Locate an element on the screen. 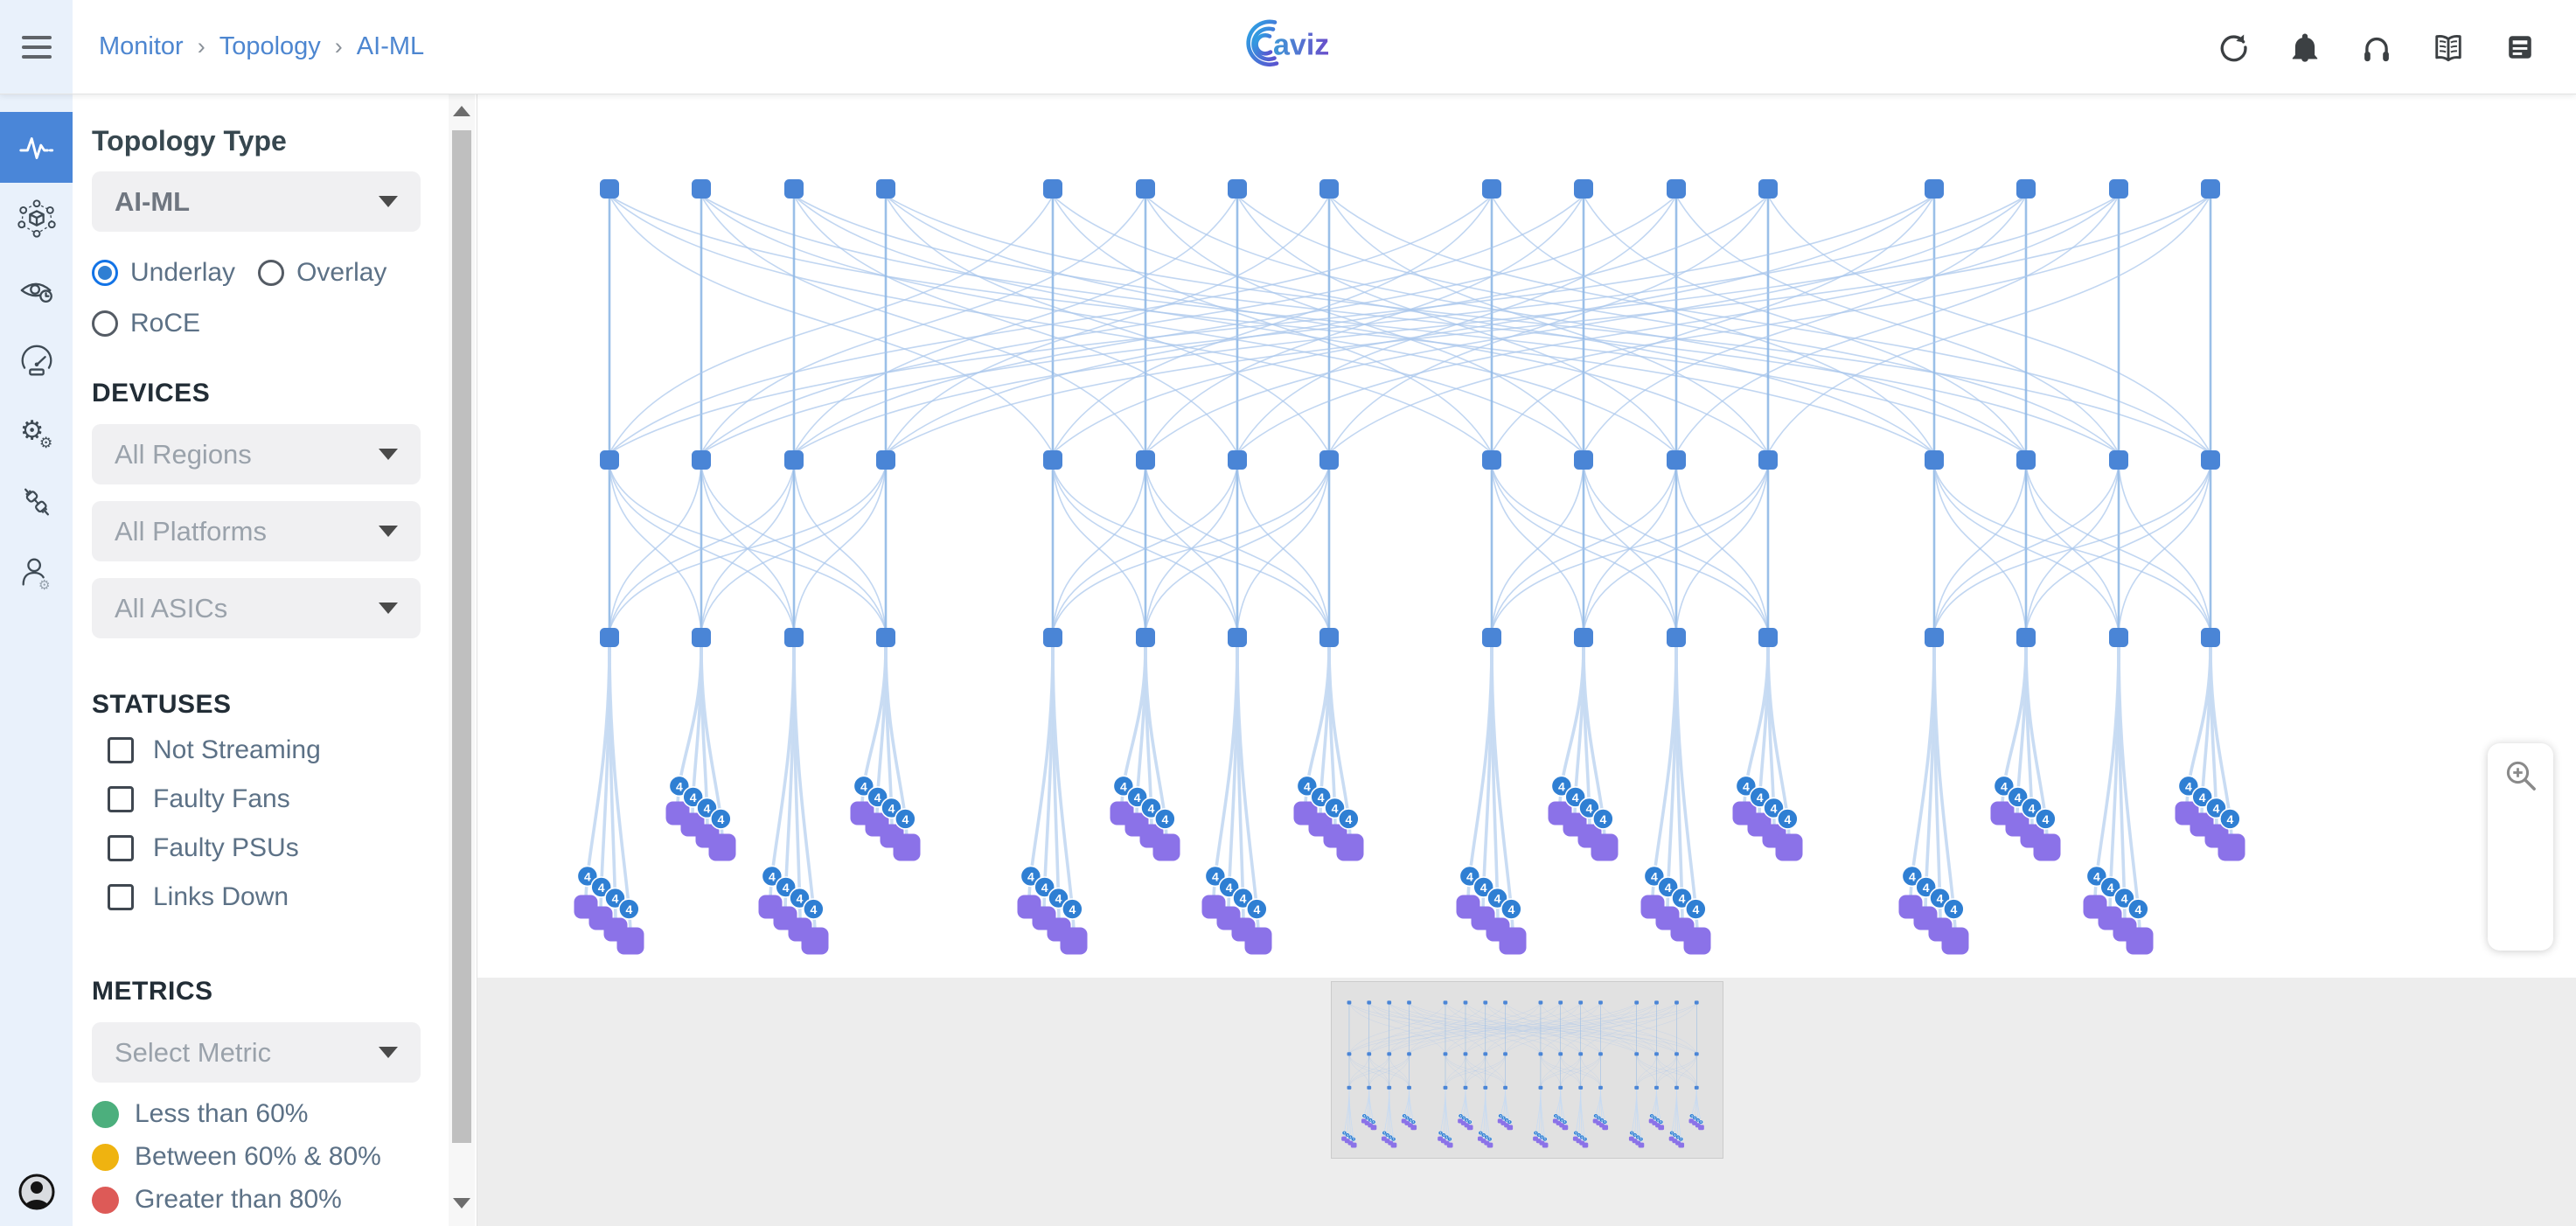  sidebar-item-monitor is located at coordinates (36, 147).